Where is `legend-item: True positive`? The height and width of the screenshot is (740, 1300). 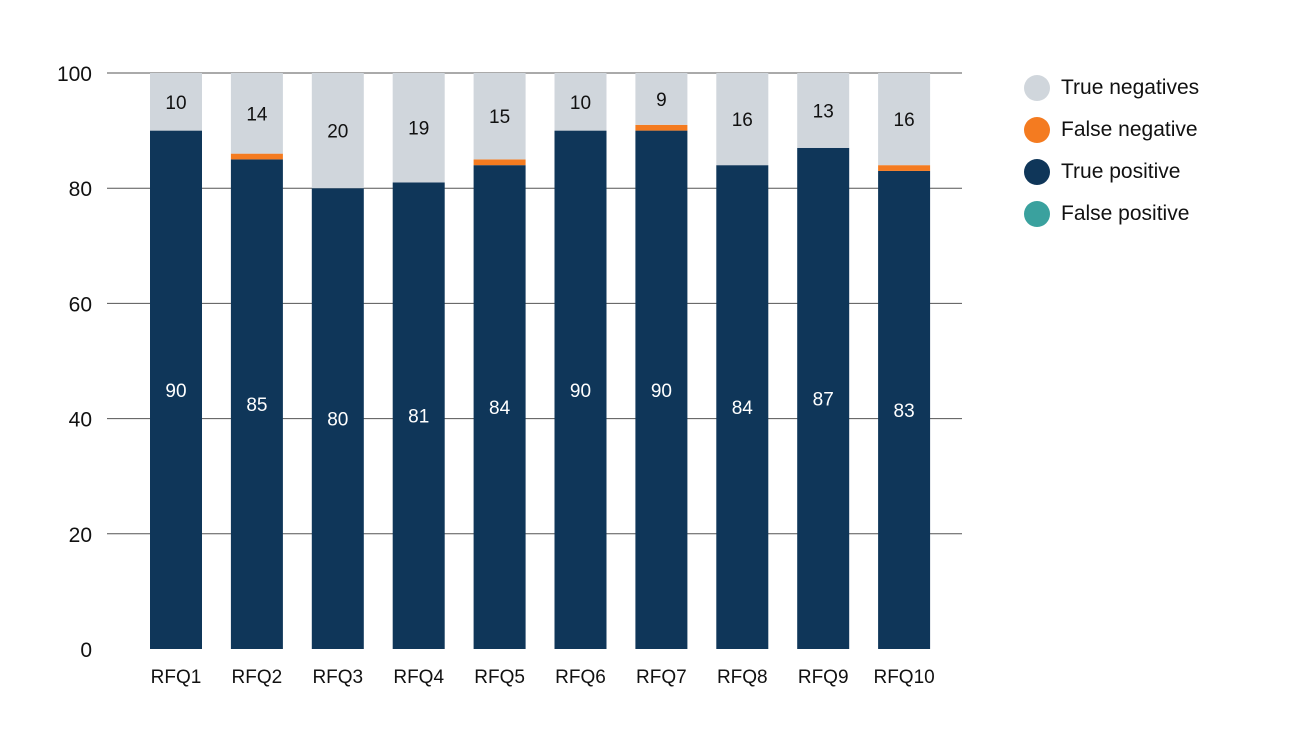
legend-item: True positive is located at coordinates (1111, 172).